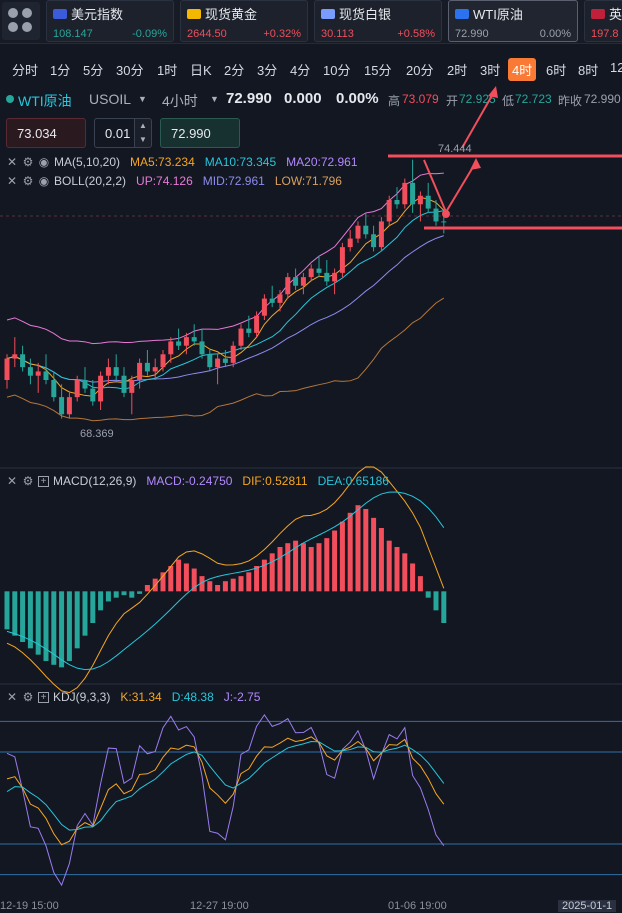 This screenshot has height=913, width=622. I want to click on symbol-name: WTI原油, so click(45, 101).